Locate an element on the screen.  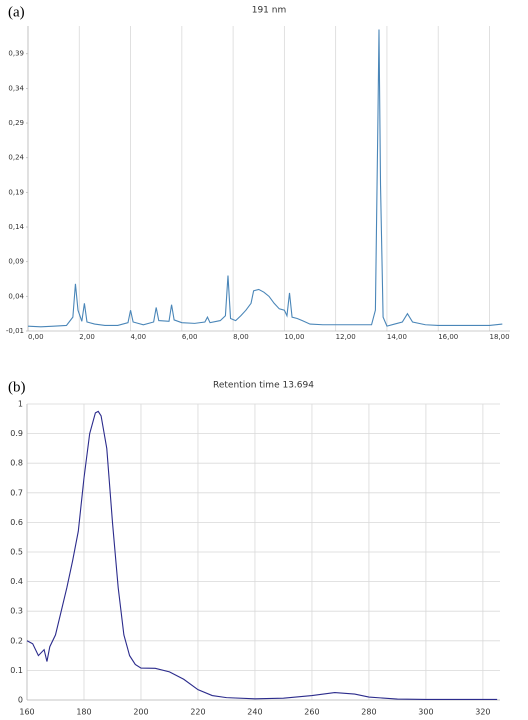
y-tick-label: 0,09 is located at coordinates (16, 262).